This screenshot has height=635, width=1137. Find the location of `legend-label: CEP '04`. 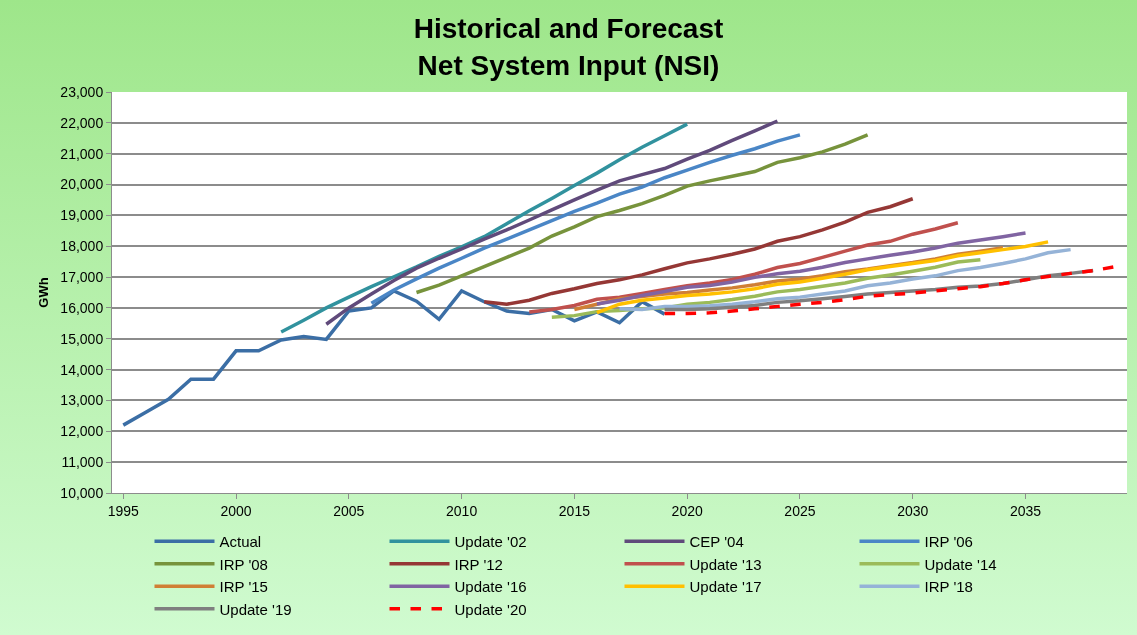

legend-label: CEP '04 is located at coordinates (716, 542).